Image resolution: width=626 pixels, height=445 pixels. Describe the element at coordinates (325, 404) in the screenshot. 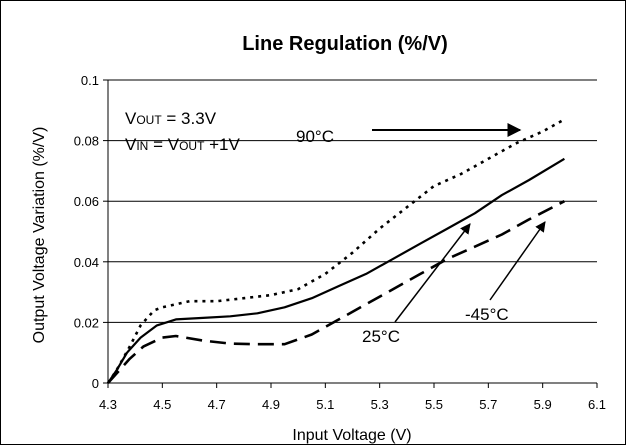

I see `x-tick-label: 5.1` at that location.